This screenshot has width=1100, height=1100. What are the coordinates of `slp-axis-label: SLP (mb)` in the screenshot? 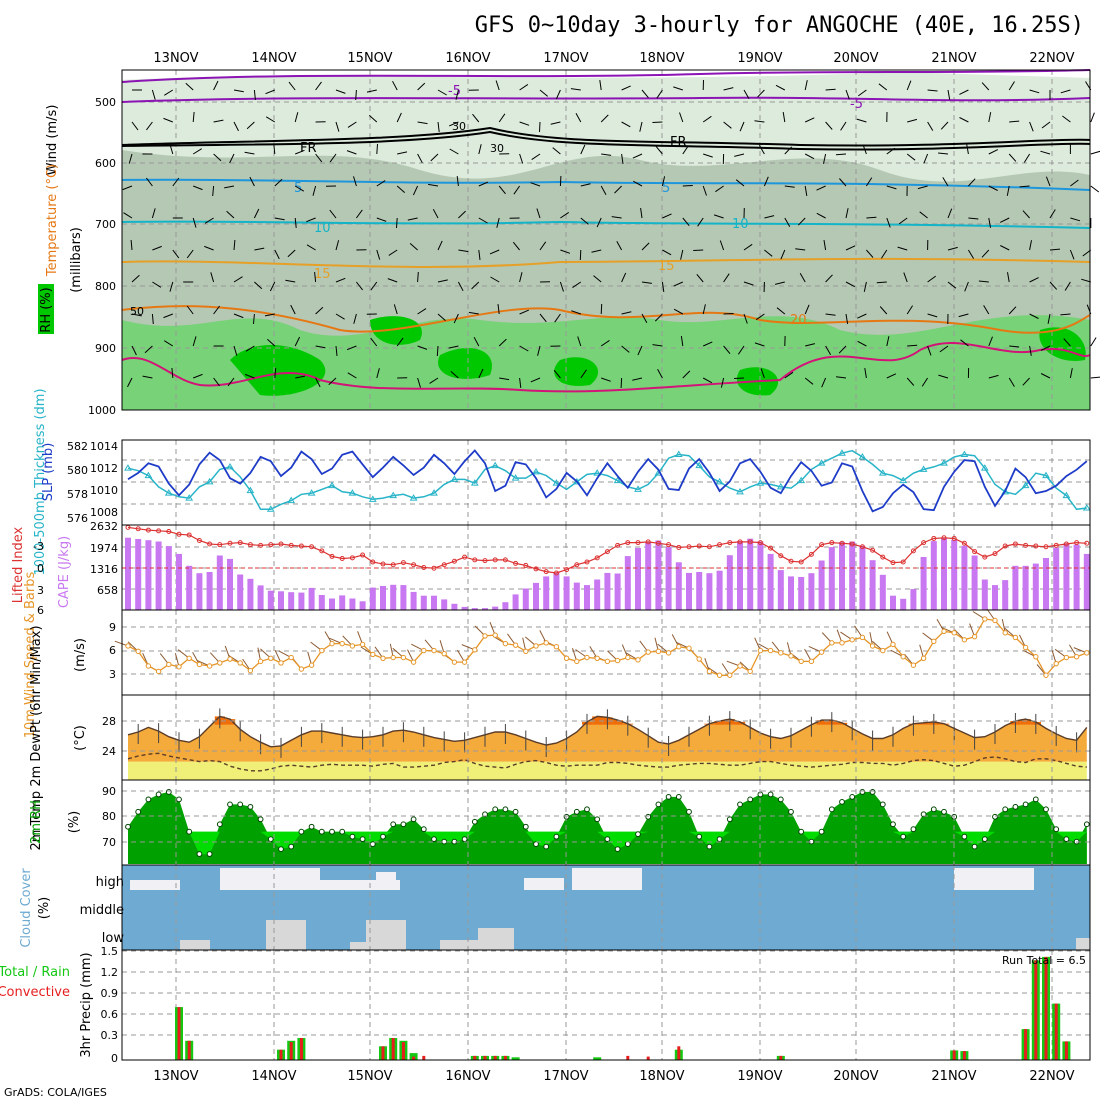 It's located at (48, 472).